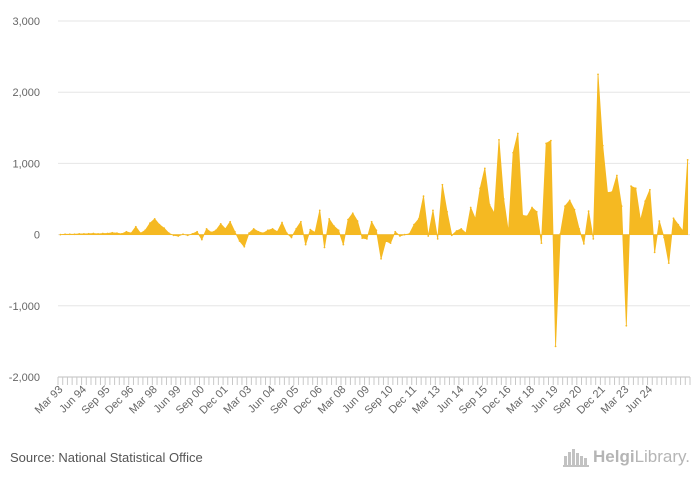  What do you see at coordinates (37, 236) in the screenshot?
I see `y-tick-label-3: 0` at bounding box center [37, 236].